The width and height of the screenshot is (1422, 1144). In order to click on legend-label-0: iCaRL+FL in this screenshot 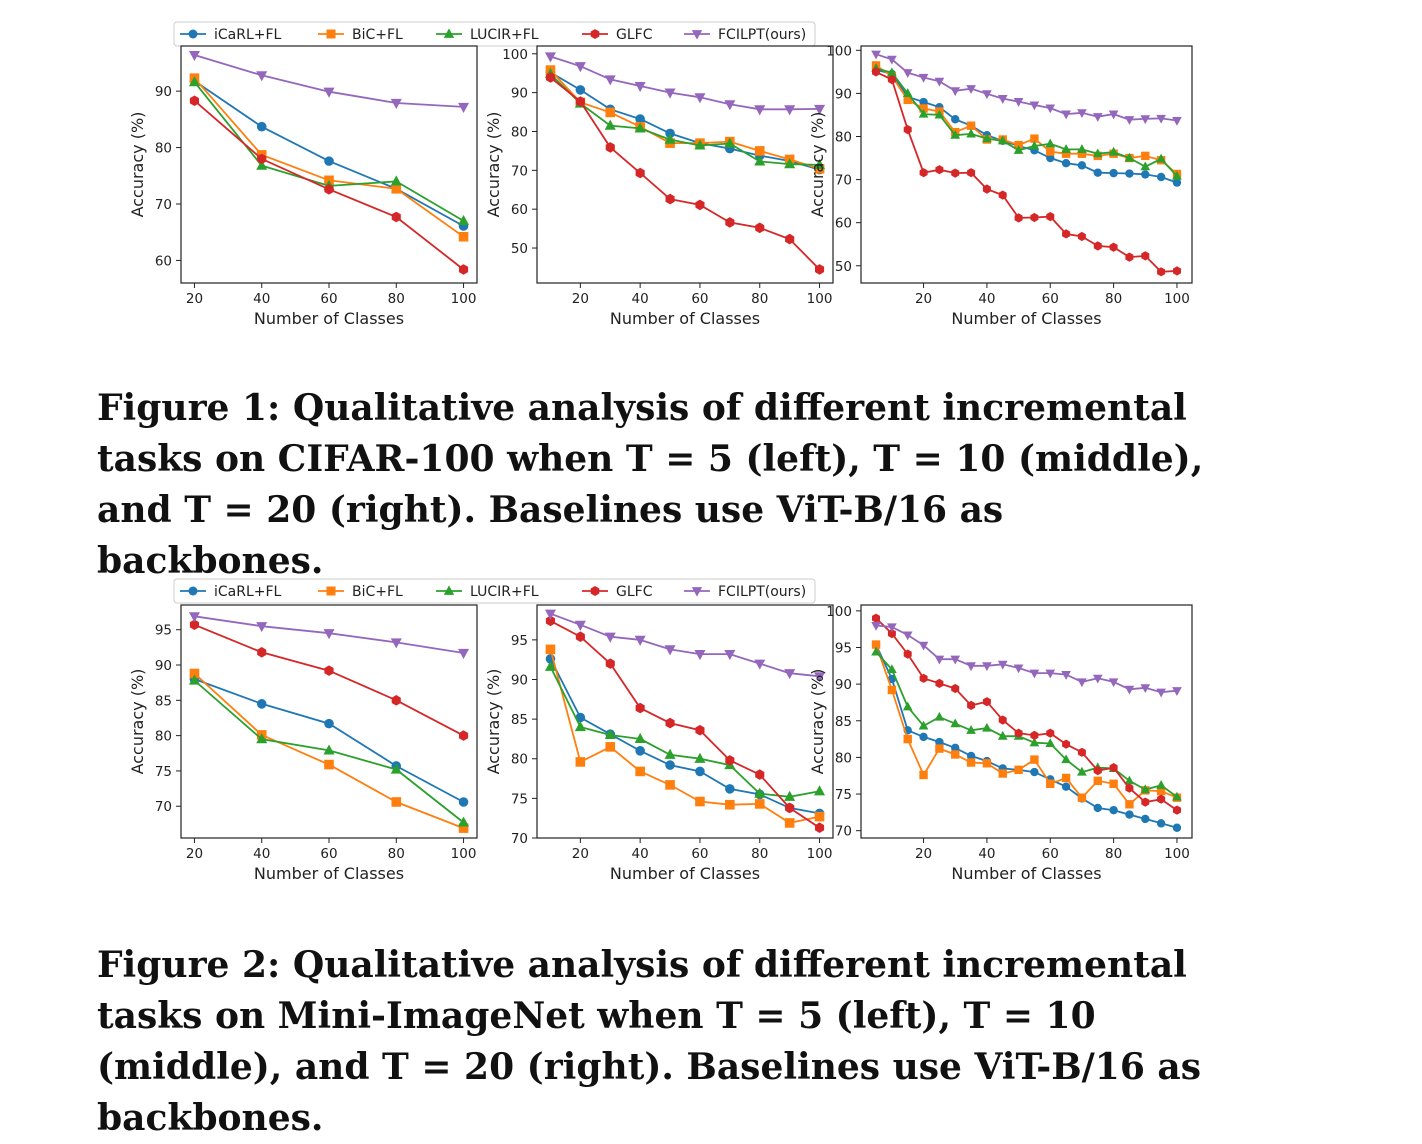, I will do `click(248, 592)`.